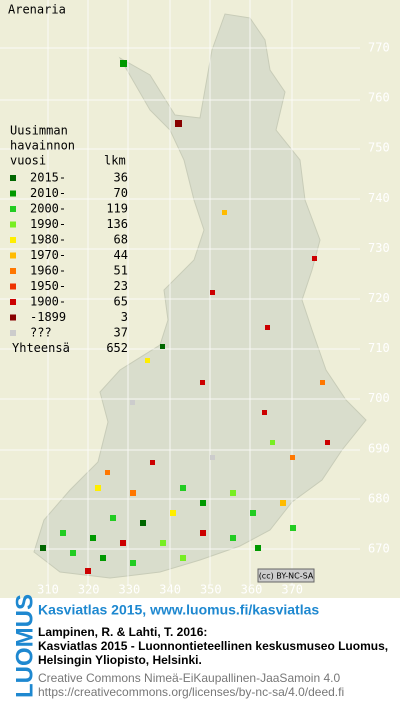 The height and width of the screenshot is (706, 400). I want to click on y-label: 760, so click(379, 98).